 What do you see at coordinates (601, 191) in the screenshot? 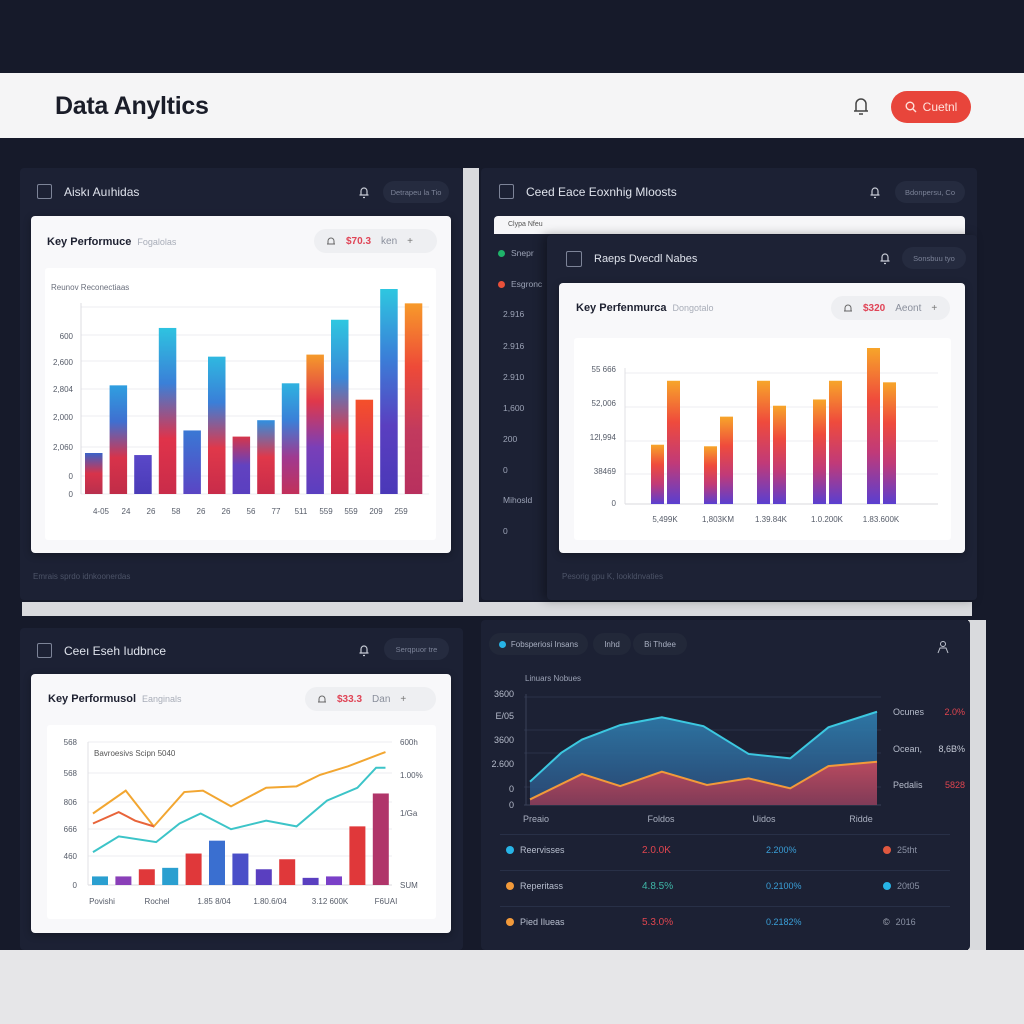
I see `panel-2-title: Ceed Eace Eoxnhig Mloosts` at bounding box center [601, 191].